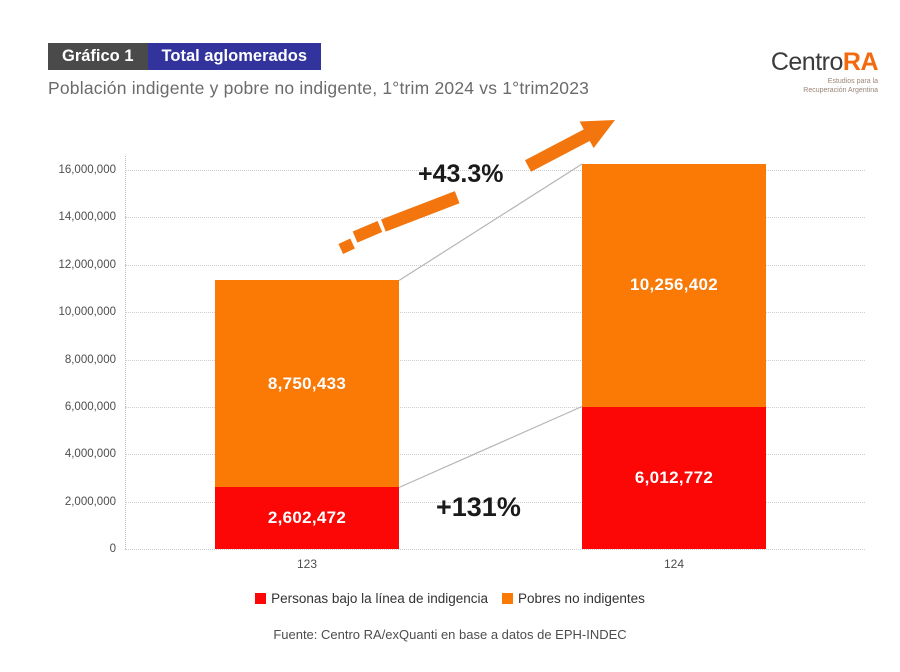 Image resolution: width=900 pixels, height=672 pixels. I want to click on bar-segment-123-0: 2,602,472, so click(307, 518).